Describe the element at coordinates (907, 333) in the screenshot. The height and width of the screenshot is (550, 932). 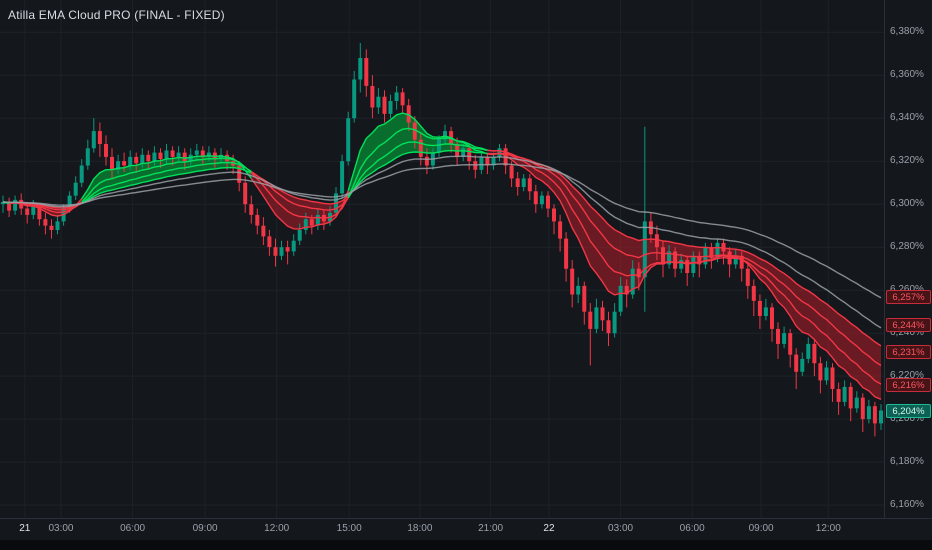
I see `price-tick-label: 6,240%` at that location.